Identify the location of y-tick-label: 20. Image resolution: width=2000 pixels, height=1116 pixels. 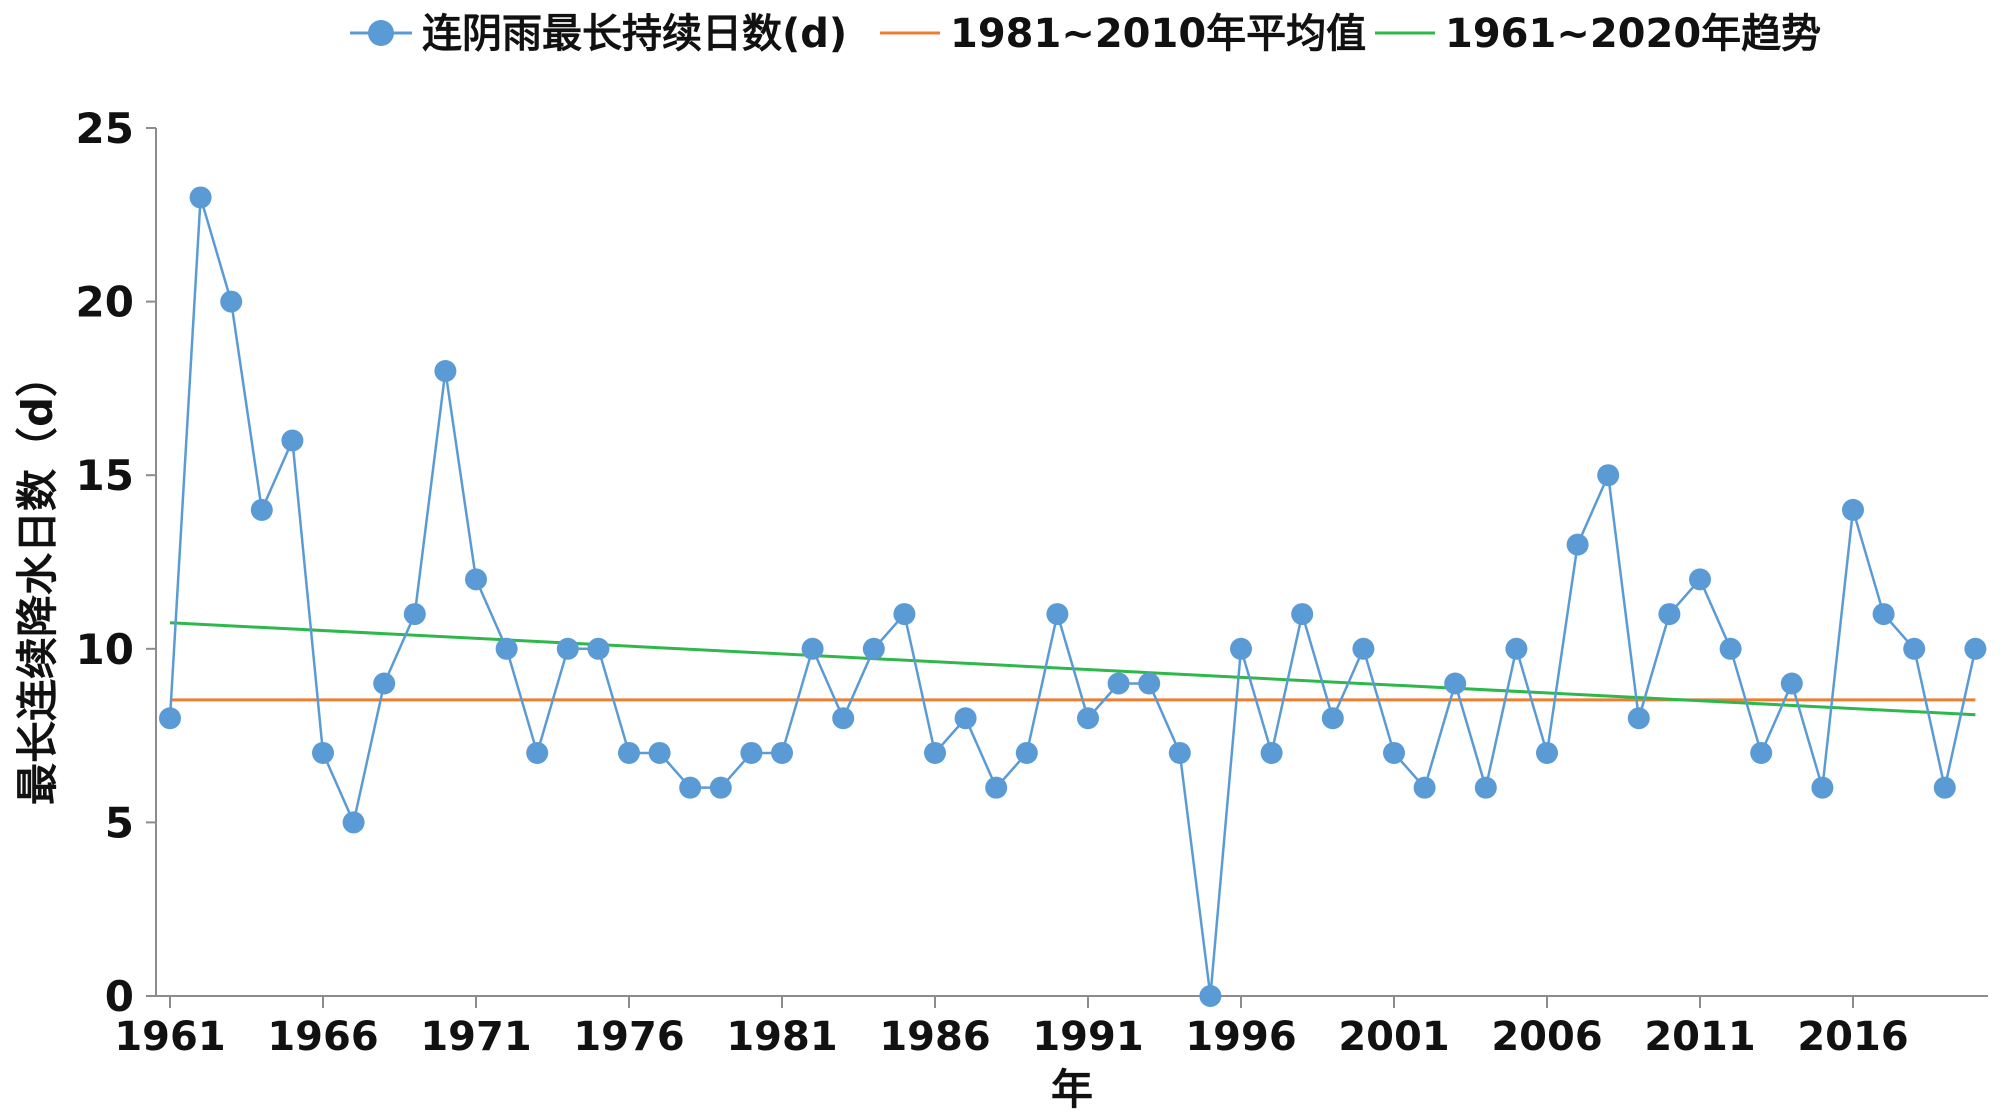
(105, 302).